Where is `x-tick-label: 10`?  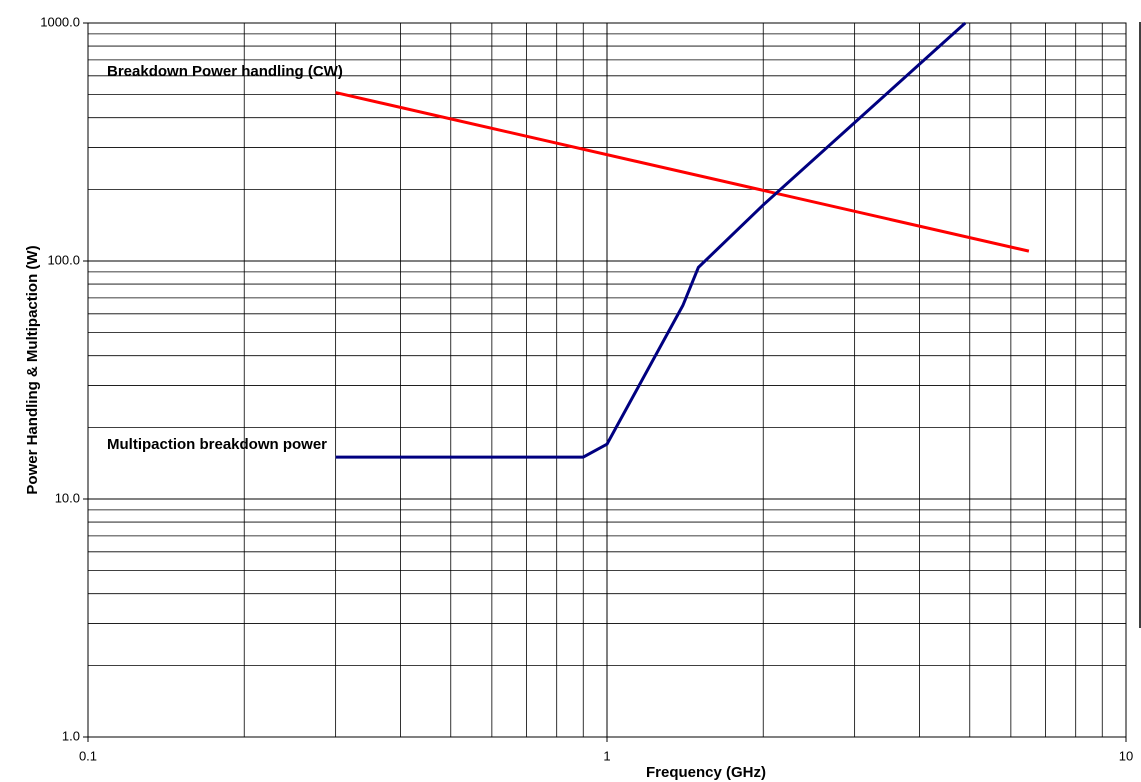
x-tick-label: 10 is located at coordinates (1126, 755).